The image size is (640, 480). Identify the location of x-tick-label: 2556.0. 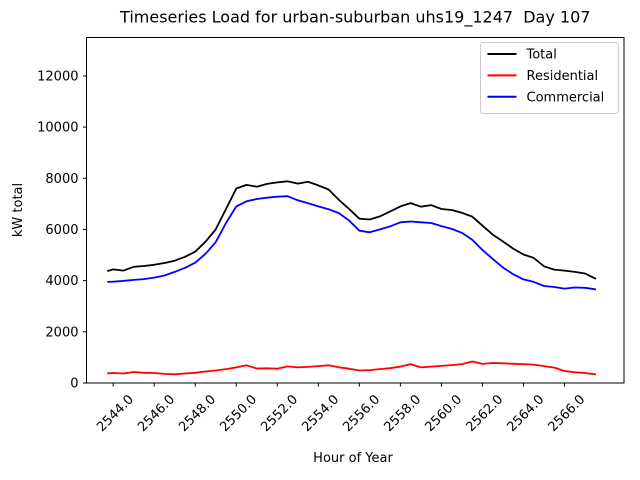
(361, 413).